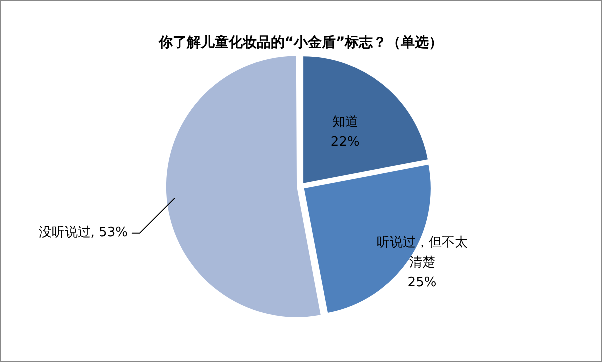  What do you see at coordinates (422, 253) in the screenshot?
I see `slice-label: 听说过，但不太清楚` at bounding box center [422, 253].